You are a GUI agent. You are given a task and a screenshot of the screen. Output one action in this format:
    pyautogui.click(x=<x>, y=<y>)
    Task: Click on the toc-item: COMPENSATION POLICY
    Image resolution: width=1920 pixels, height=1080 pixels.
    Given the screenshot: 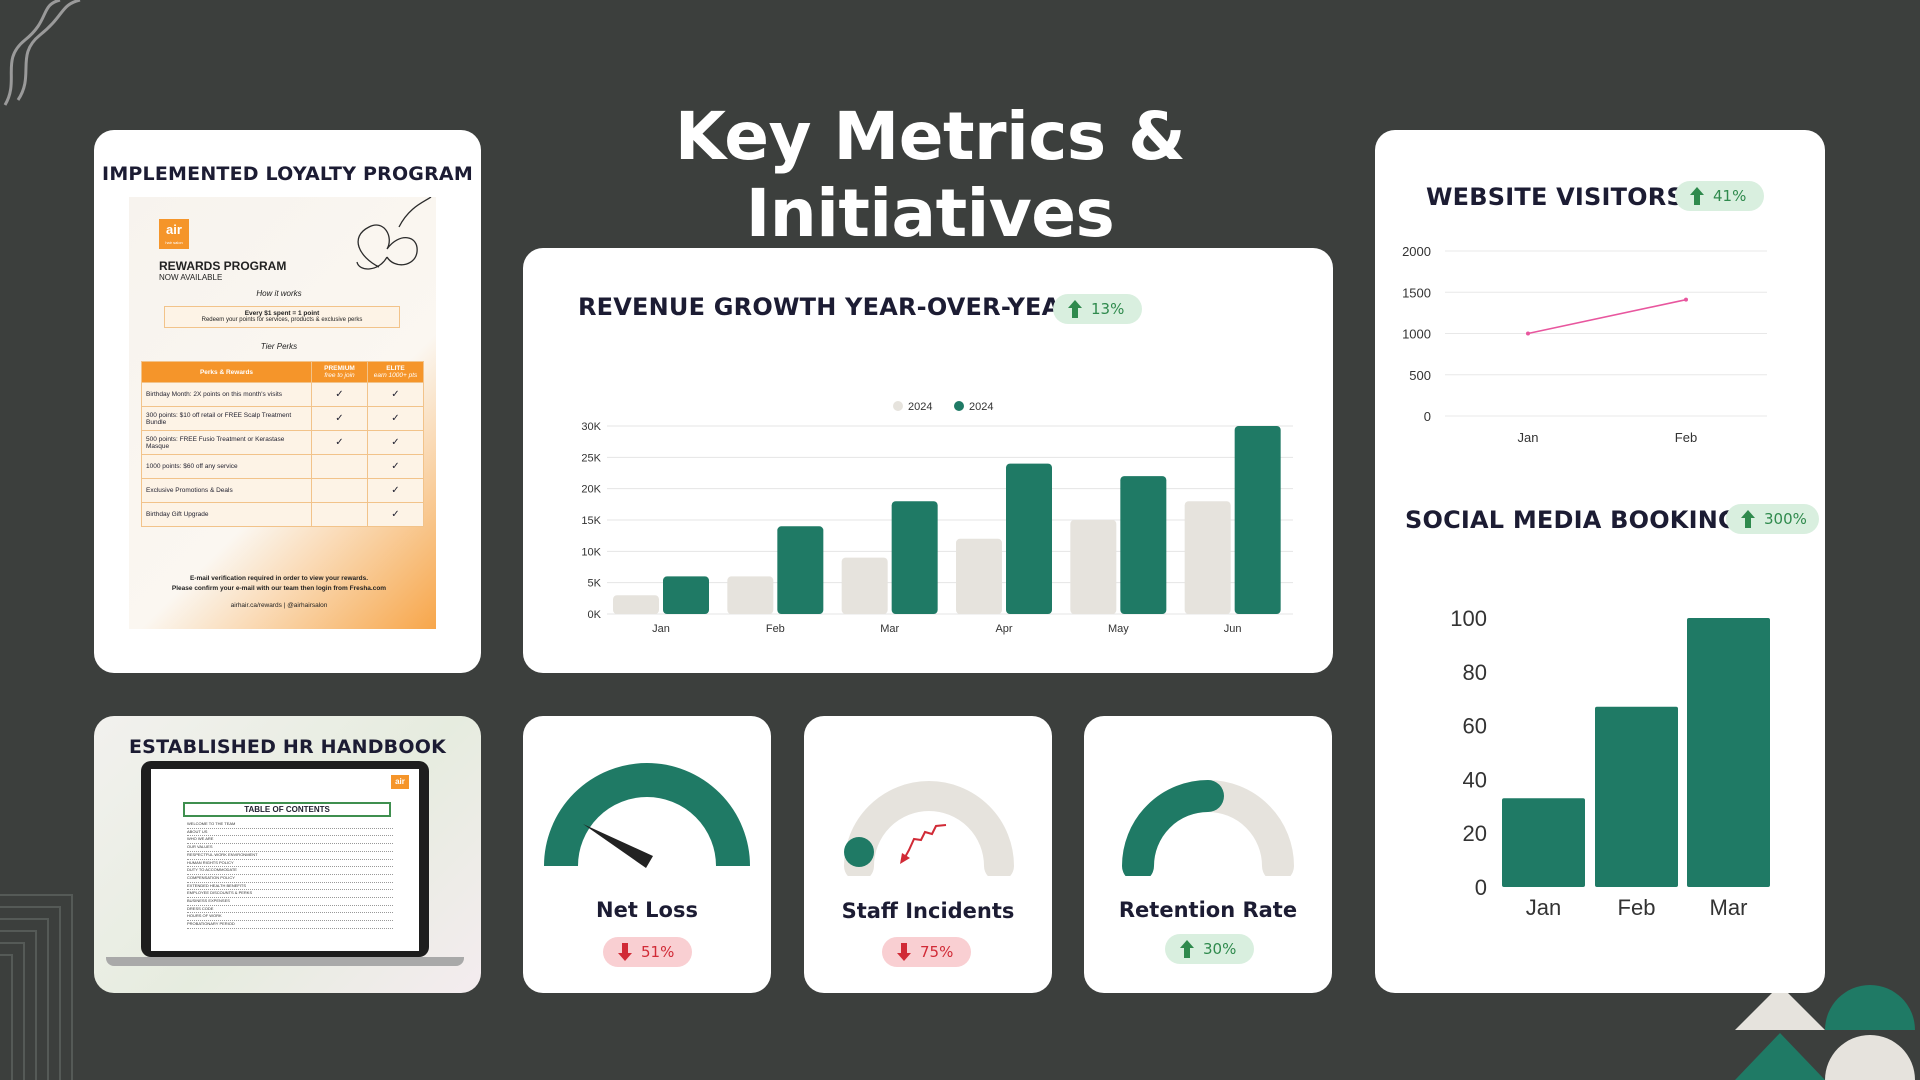 What is the action you would take?
    pyautogui.click(x=290, y=879)
    